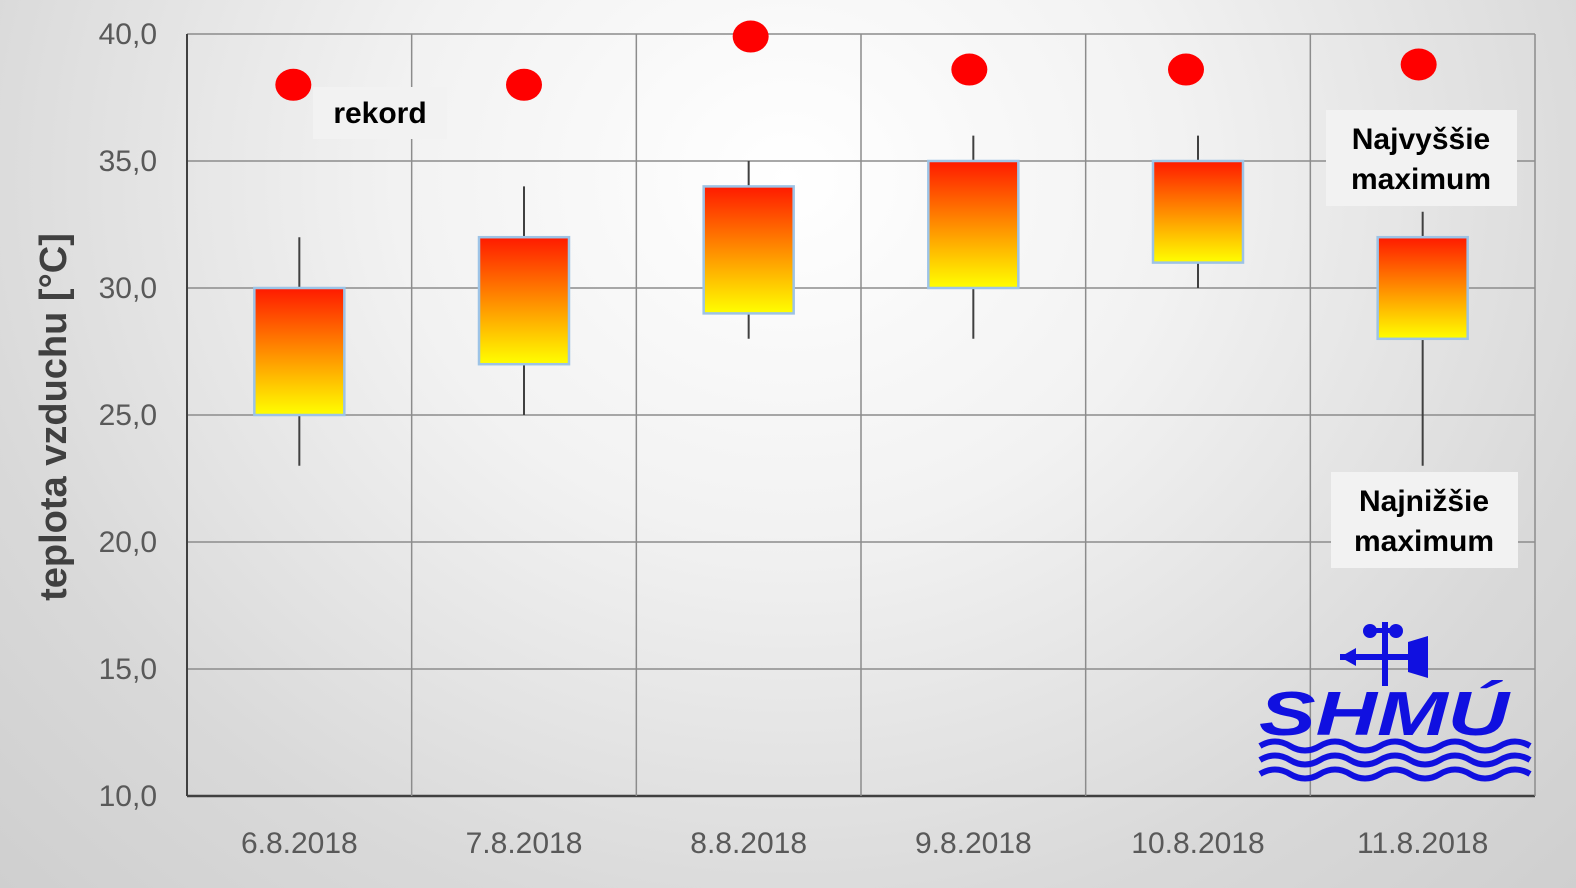 The image size is (1576, 888). I want to click on shmu-logo: SHMÚ, so click(1395, 702).